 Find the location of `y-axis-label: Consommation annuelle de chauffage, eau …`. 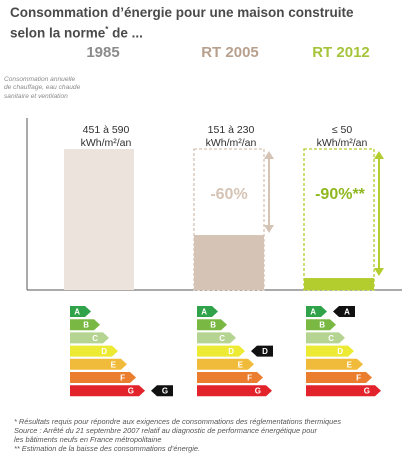

y-axis-label: Consommation annuelle de chauffage, eau … is located at coordinates (42, 88).